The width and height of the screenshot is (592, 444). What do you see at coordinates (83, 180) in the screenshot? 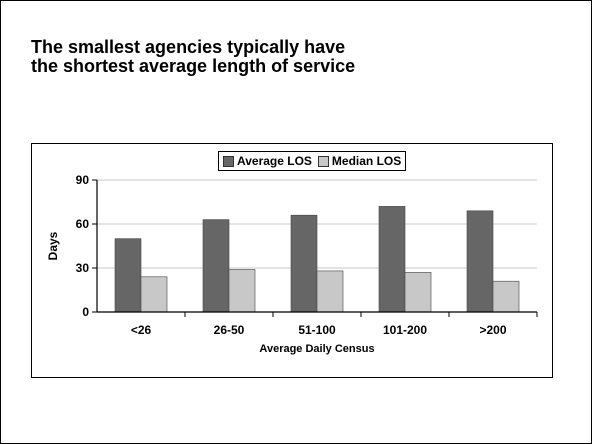
I see `y-tick-label: 90` at bounding box center [83, 180].